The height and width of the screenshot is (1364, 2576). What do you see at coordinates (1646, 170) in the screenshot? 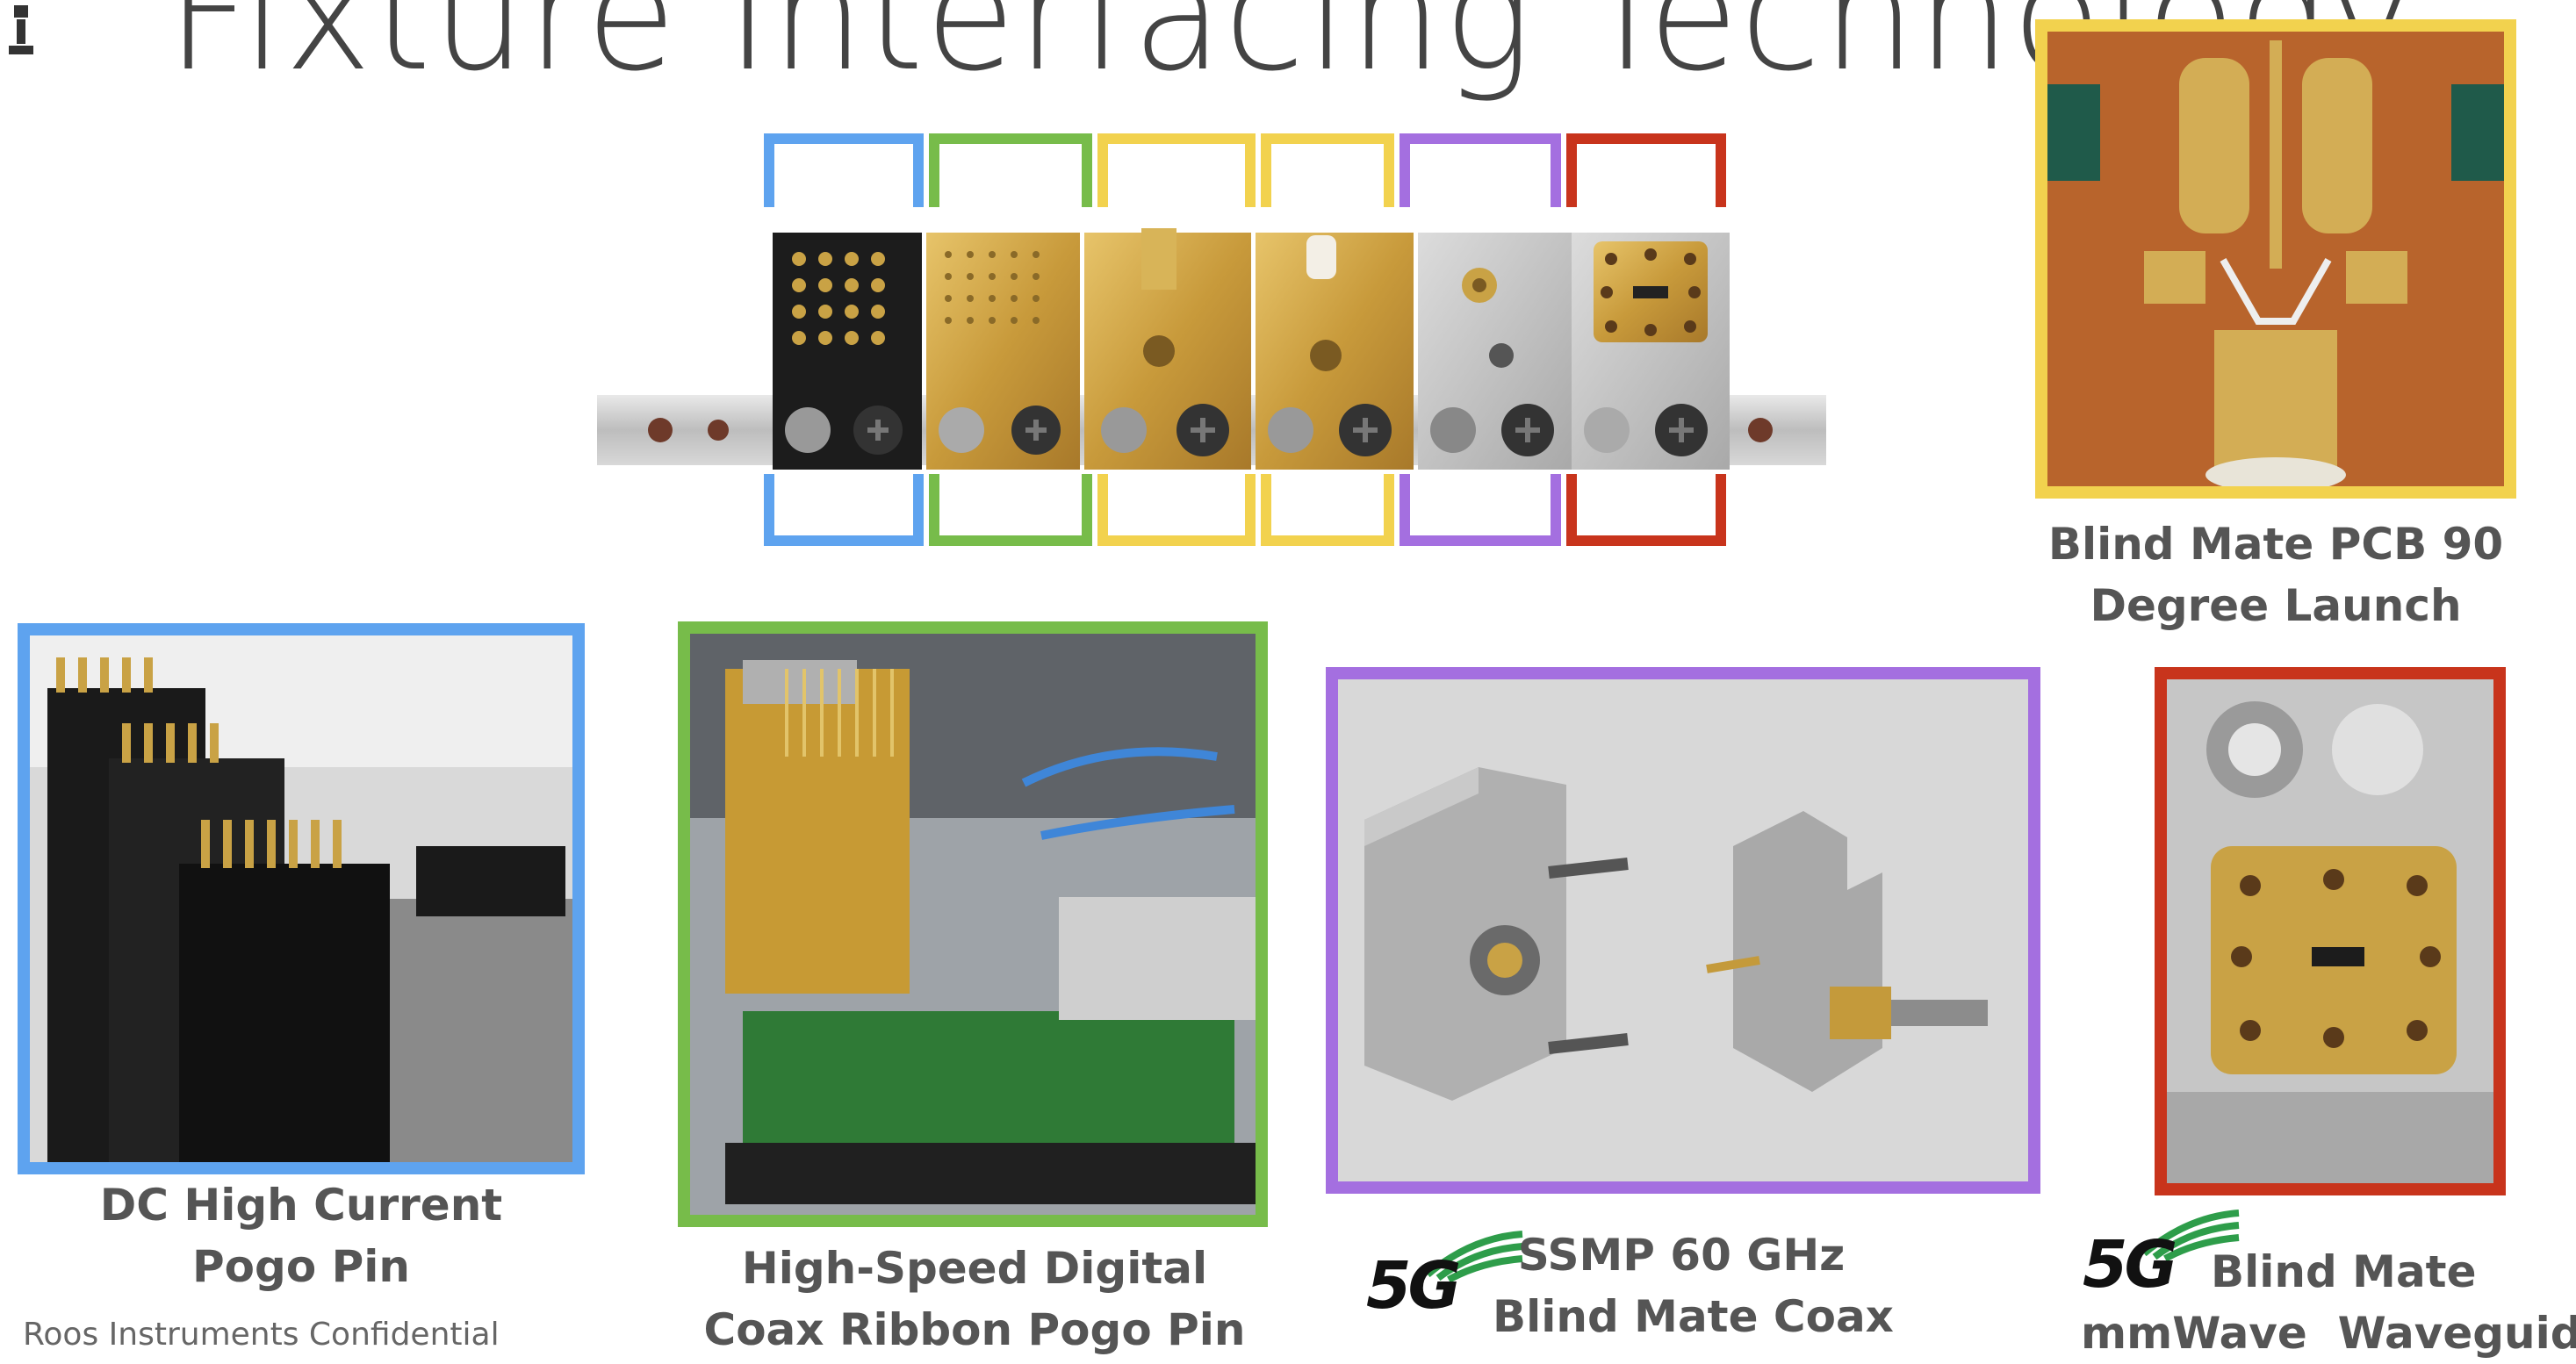
I see `bracket-top-red` at bounding box center [1646, 170].